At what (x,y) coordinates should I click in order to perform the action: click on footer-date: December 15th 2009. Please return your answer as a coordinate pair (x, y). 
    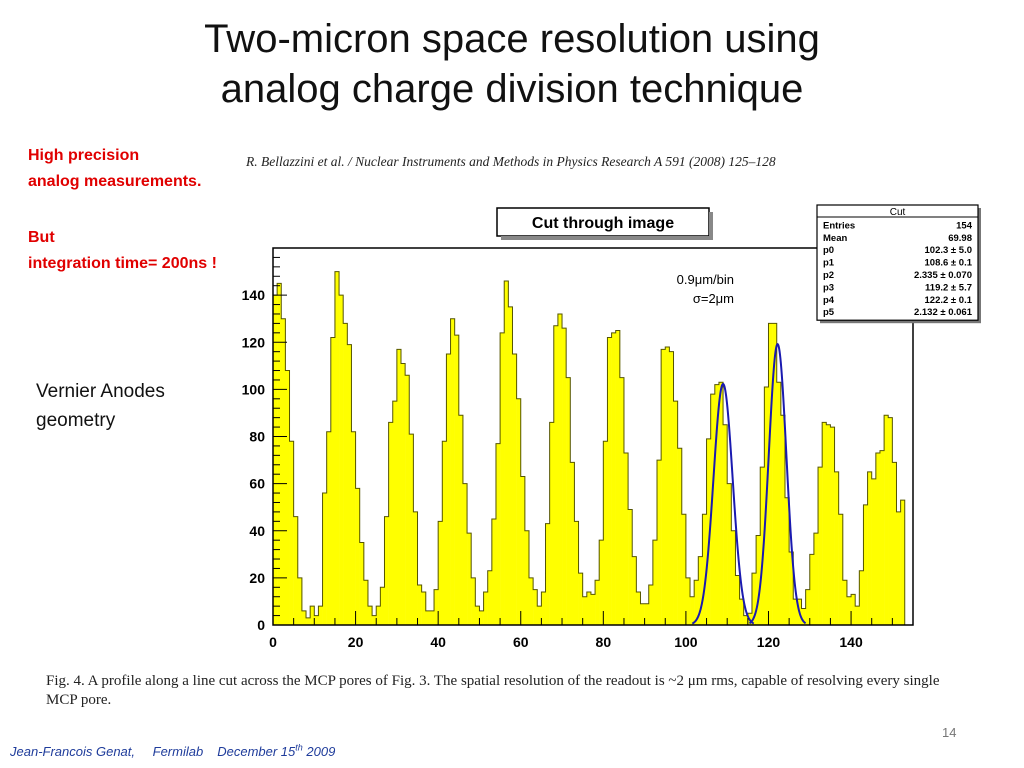
    Looking at the image, I should click on (276, 751).